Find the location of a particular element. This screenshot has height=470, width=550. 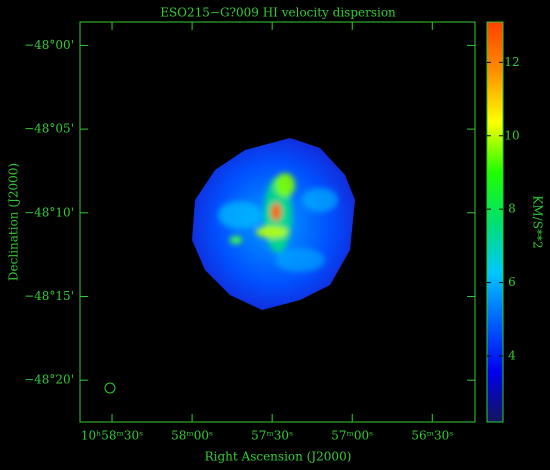

colorbar-tick-label: 6 is located at coordinates (512, 282).